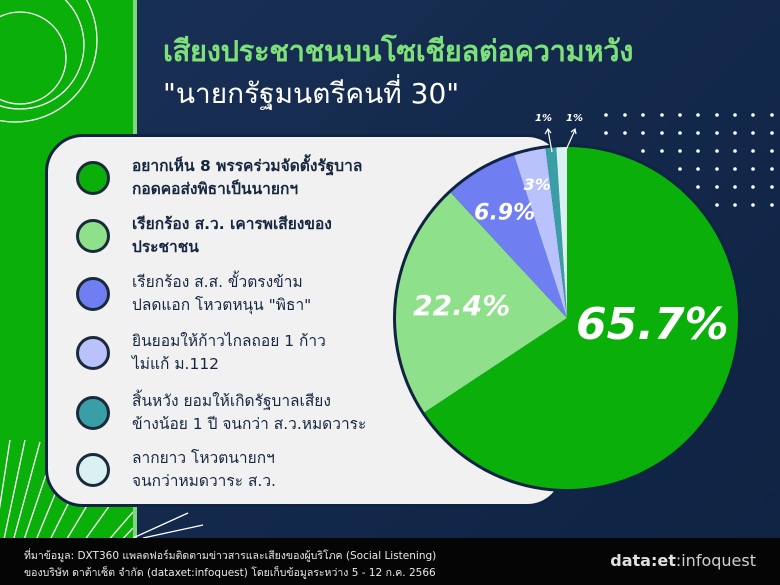 Image resolution: width=780 pixels, height=585 pixels. What do you see at coordinates (311, 93) in the screenshot?
I see `page-subtitle: "นายกรัฐมนตรีคนที่ 30"` at bounding box center [311, 93].